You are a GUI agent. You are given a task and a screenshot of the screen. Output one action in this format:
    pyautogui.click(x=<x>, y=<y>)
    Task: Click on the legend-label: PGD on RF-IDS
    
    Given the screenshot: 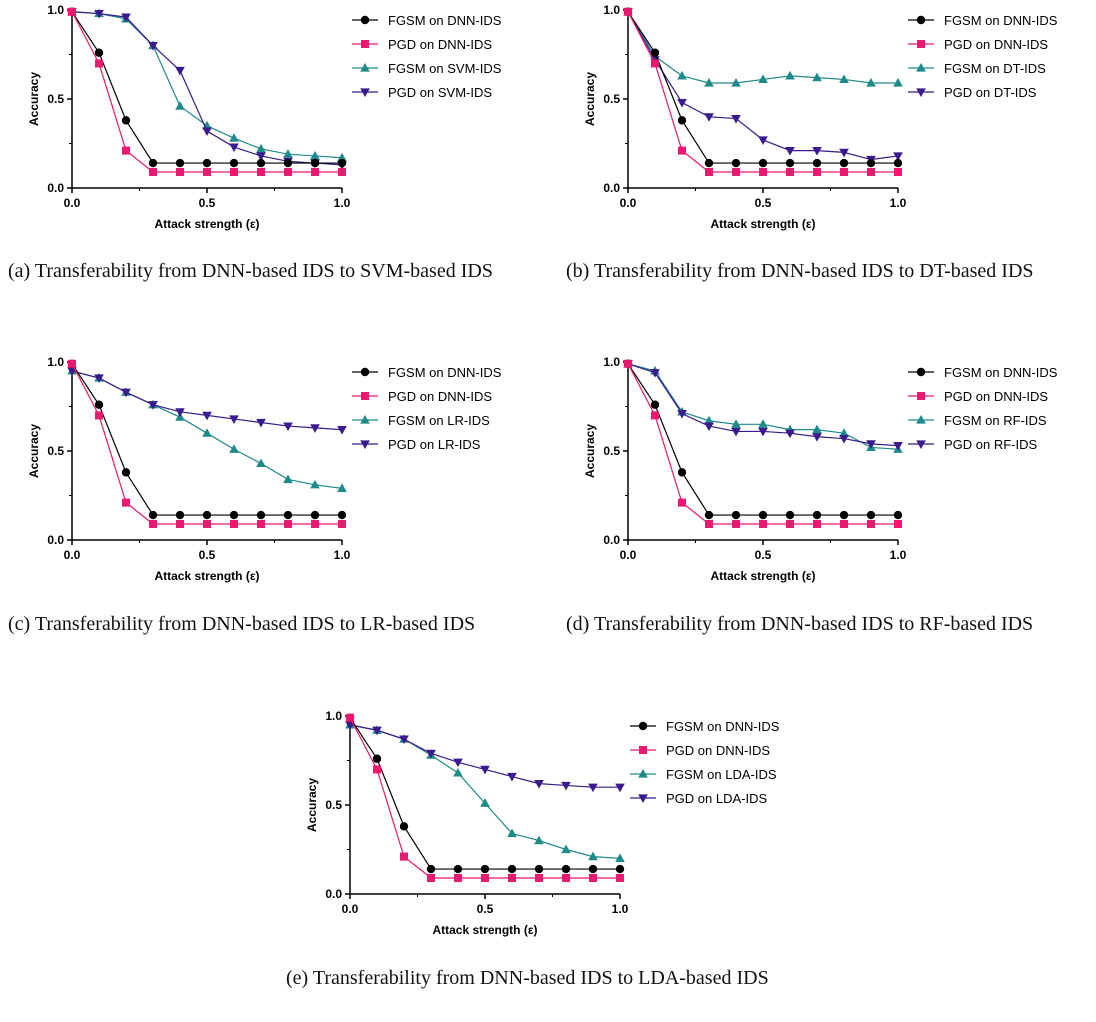 What is the action you would take?
    pyautogui.click(x=991, y=444)
    